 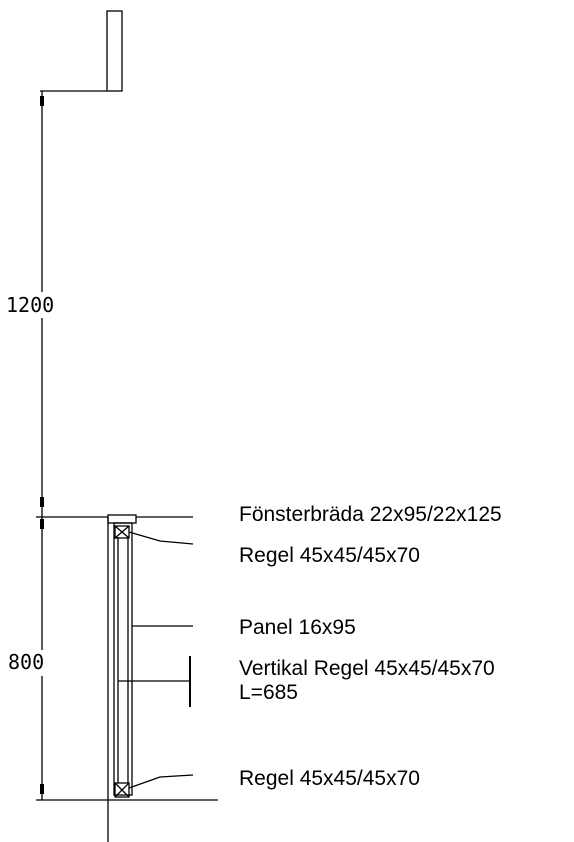 What do you see at coordinates (367, 668) in the screenshot?
I see `label-vertical-rail: Vertikal Regel 45x45/45x70` at bounding box center [367, 668].